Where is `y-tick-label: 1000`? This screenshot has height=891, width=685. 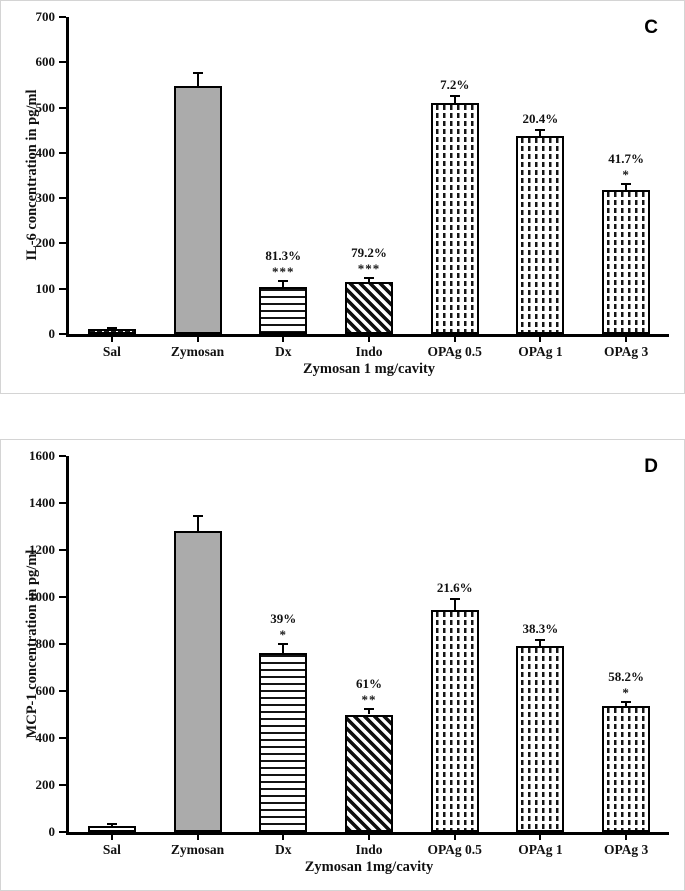 y-tick-label: 1000 is located at coordinates (42, 596).